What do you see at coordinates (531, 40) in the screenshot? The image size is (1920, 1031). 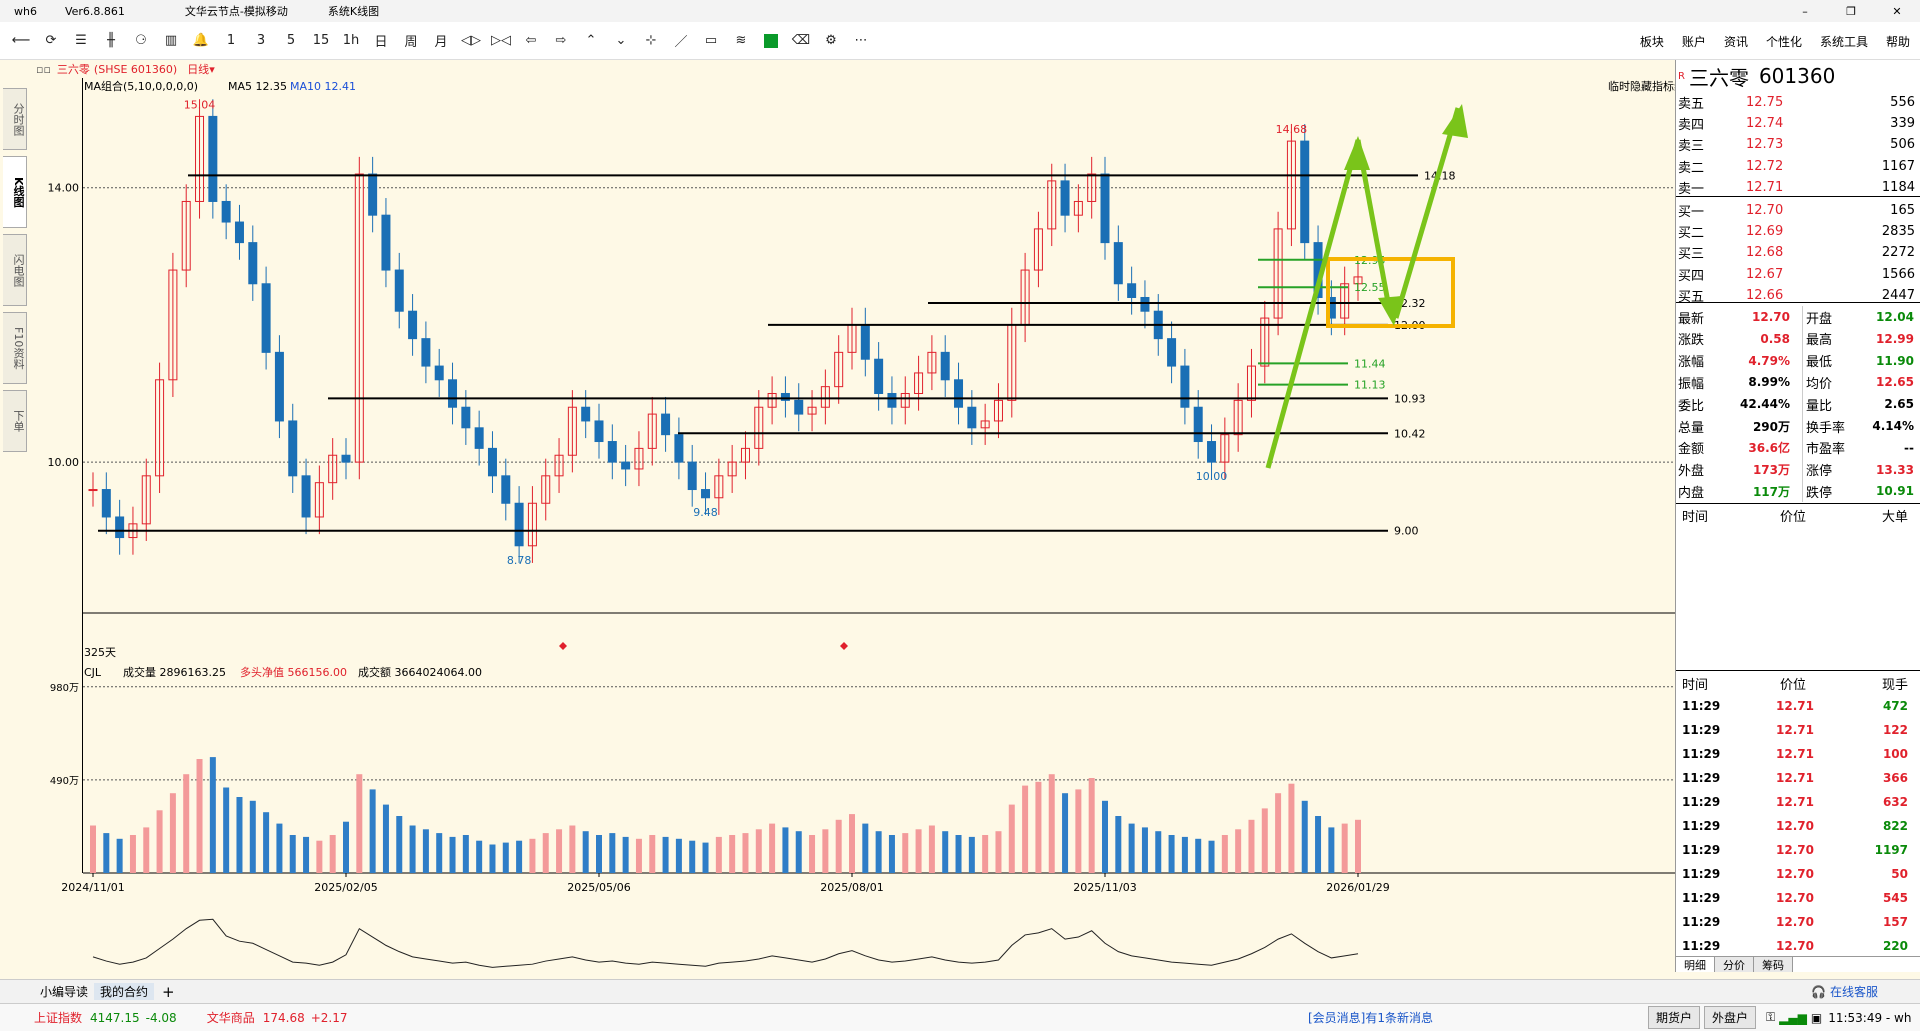 I see `left-arrow-icon: ⇦` at bounding box center [531, 40].